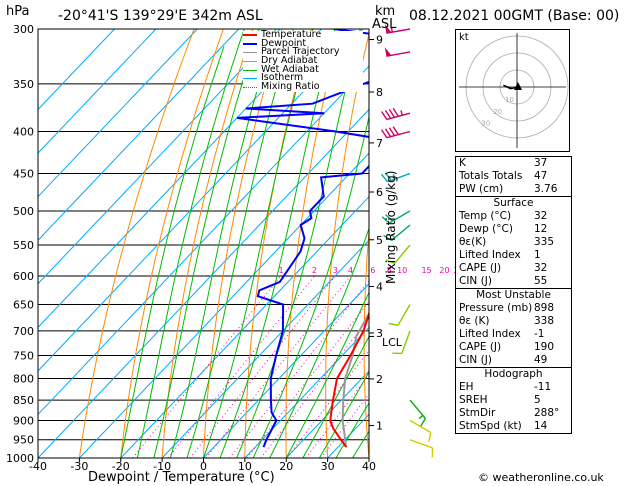  What do you see at coordinates (303, 87) in the screenshot?
I see `legend-entry: Mixing Ratio` at bounding box center [303, 87].